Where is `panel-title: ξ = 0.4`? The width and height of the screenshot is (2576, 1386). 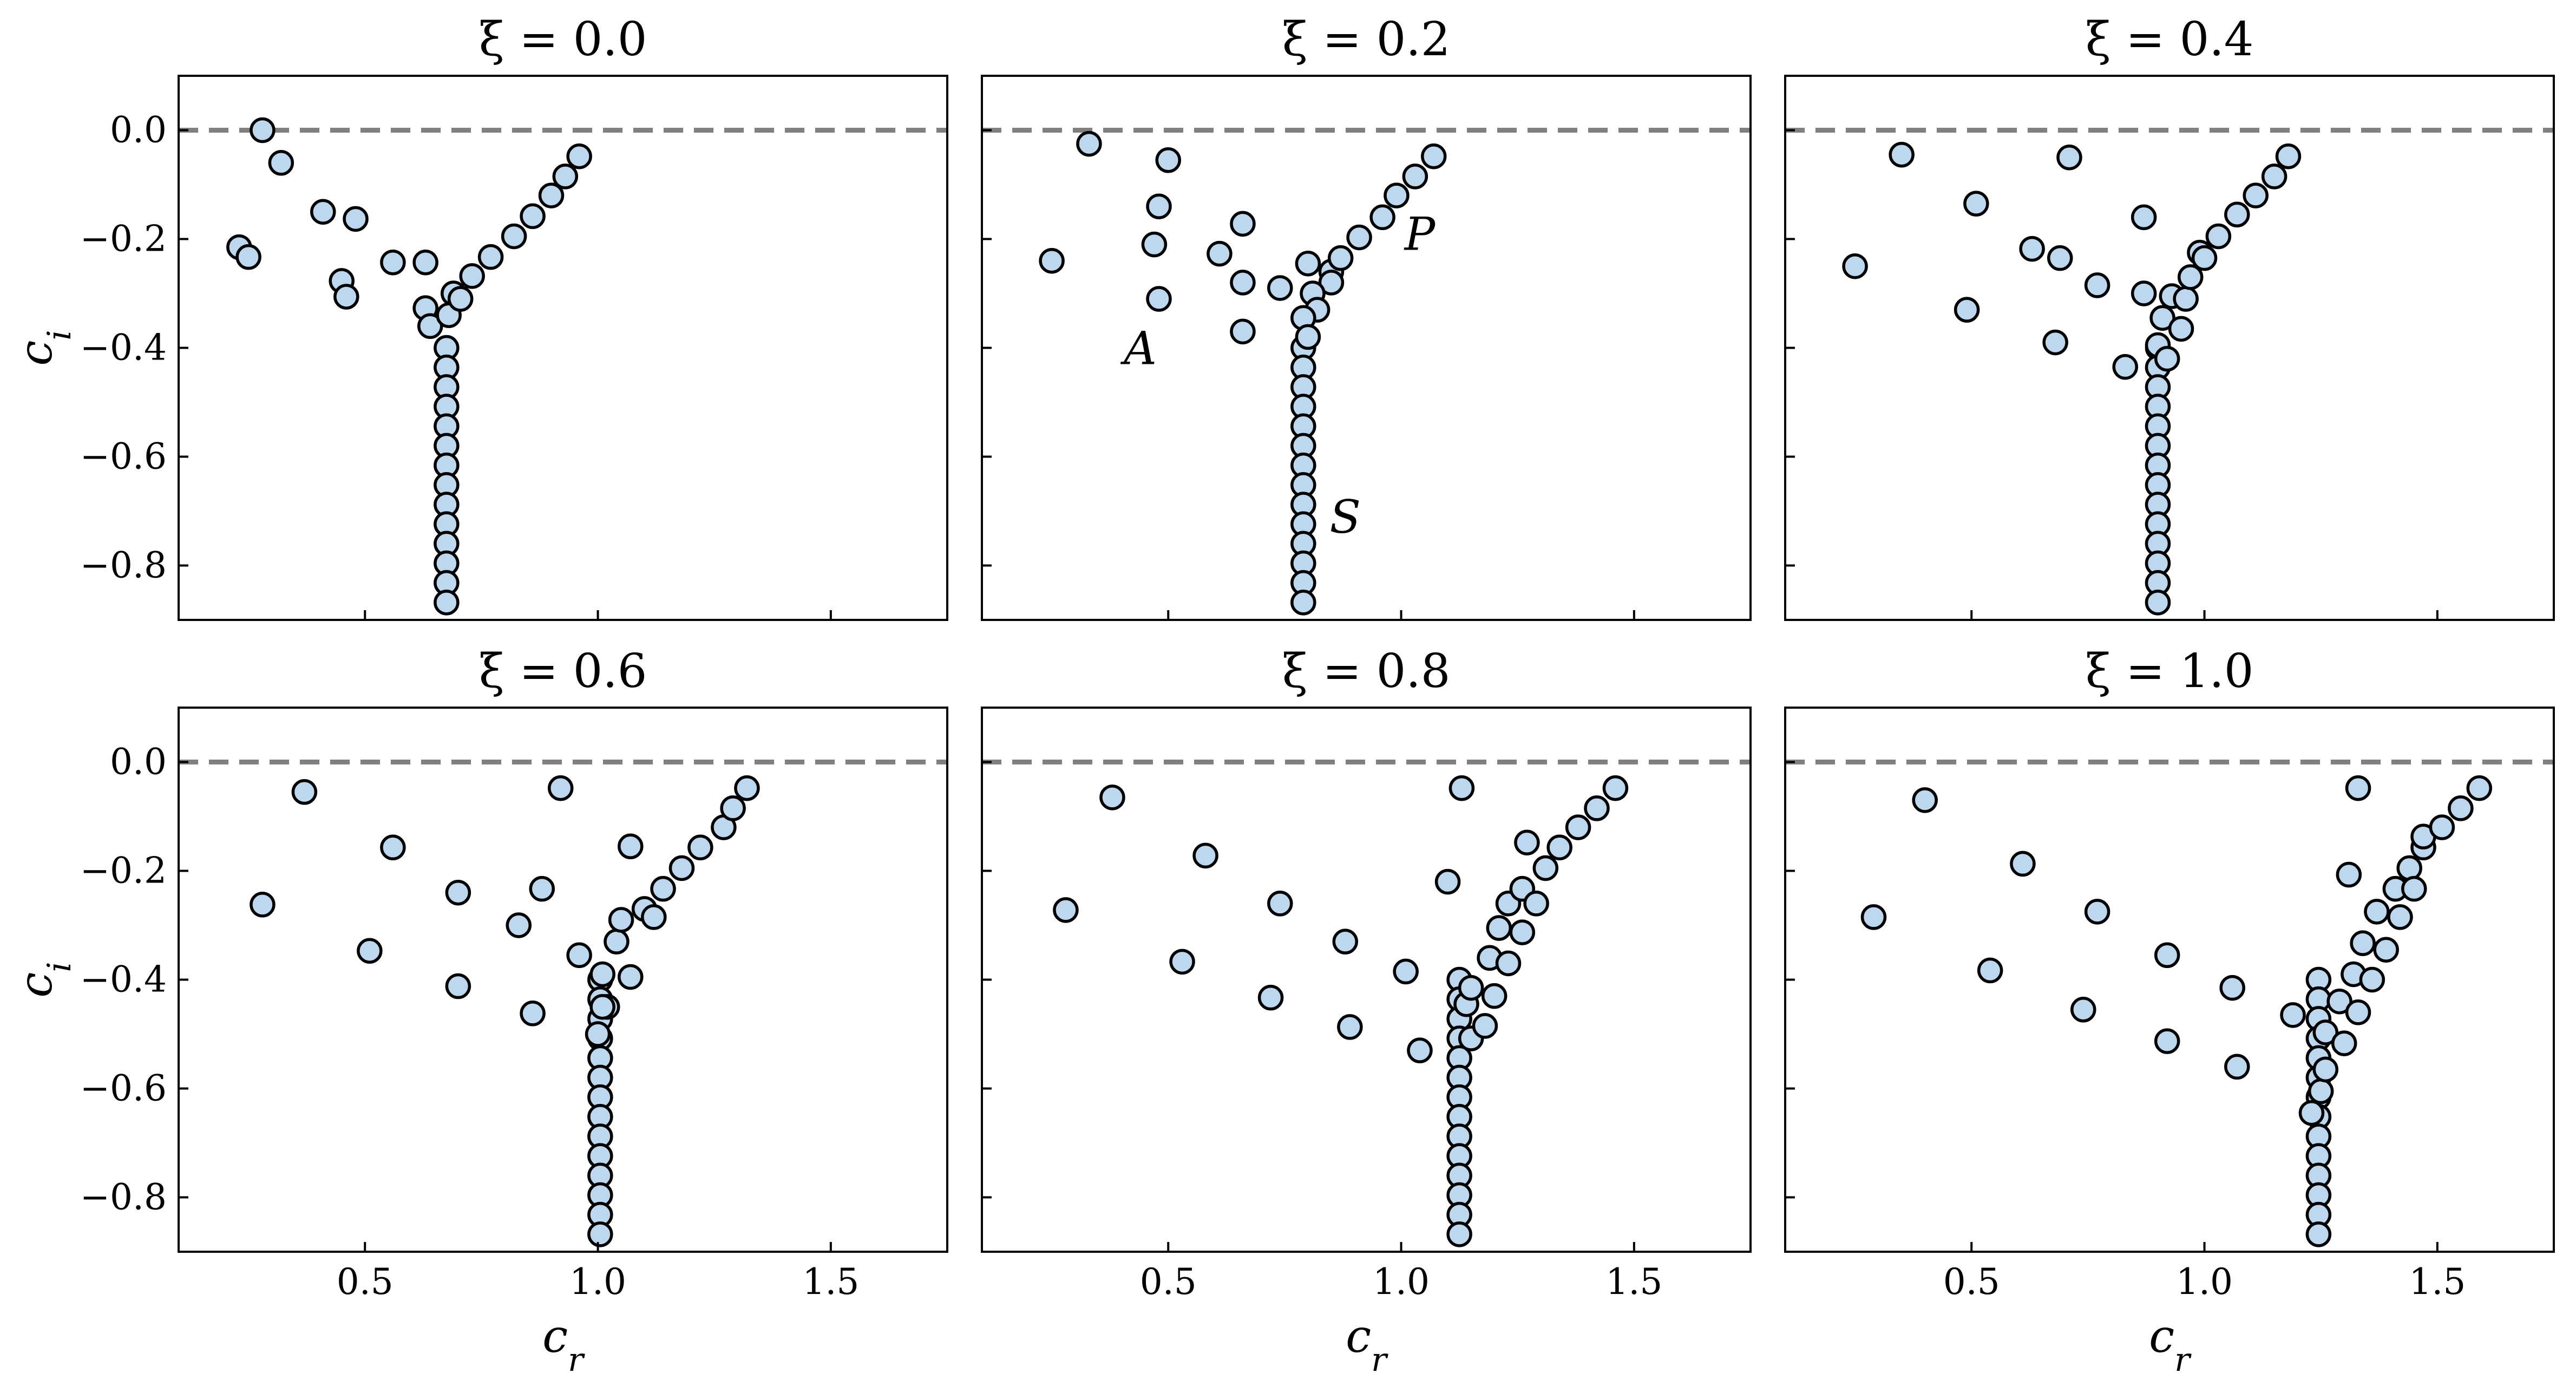 panel-title: ξ = 0.4 is located at coordinates (2170, 39).